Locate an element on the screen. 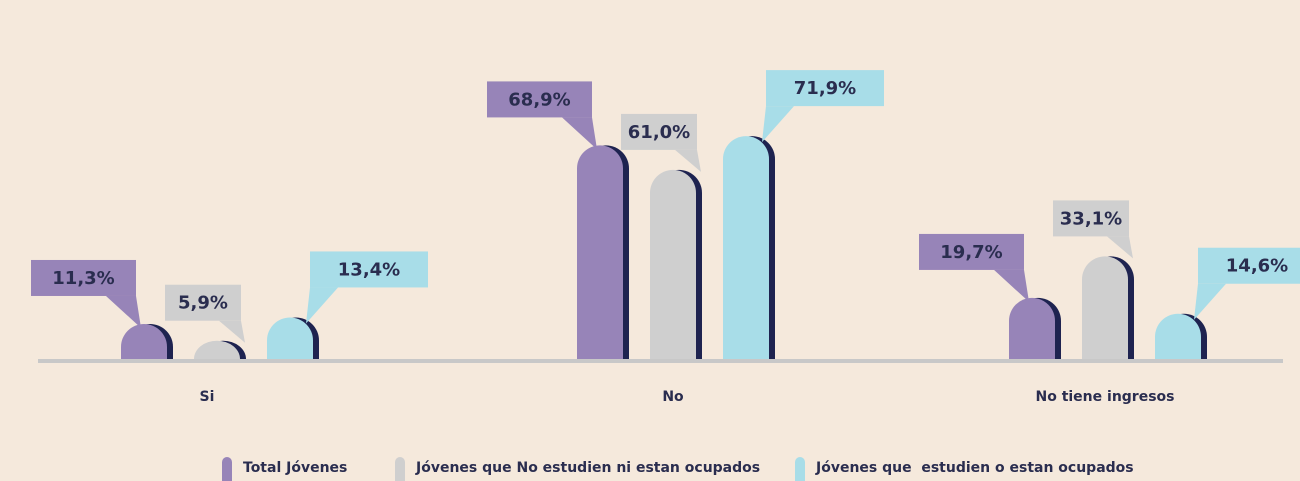 Image resolution: width=1300 pixels, height=481 pixels. value-label: 14,6% is located at coordinates (1257, 266).